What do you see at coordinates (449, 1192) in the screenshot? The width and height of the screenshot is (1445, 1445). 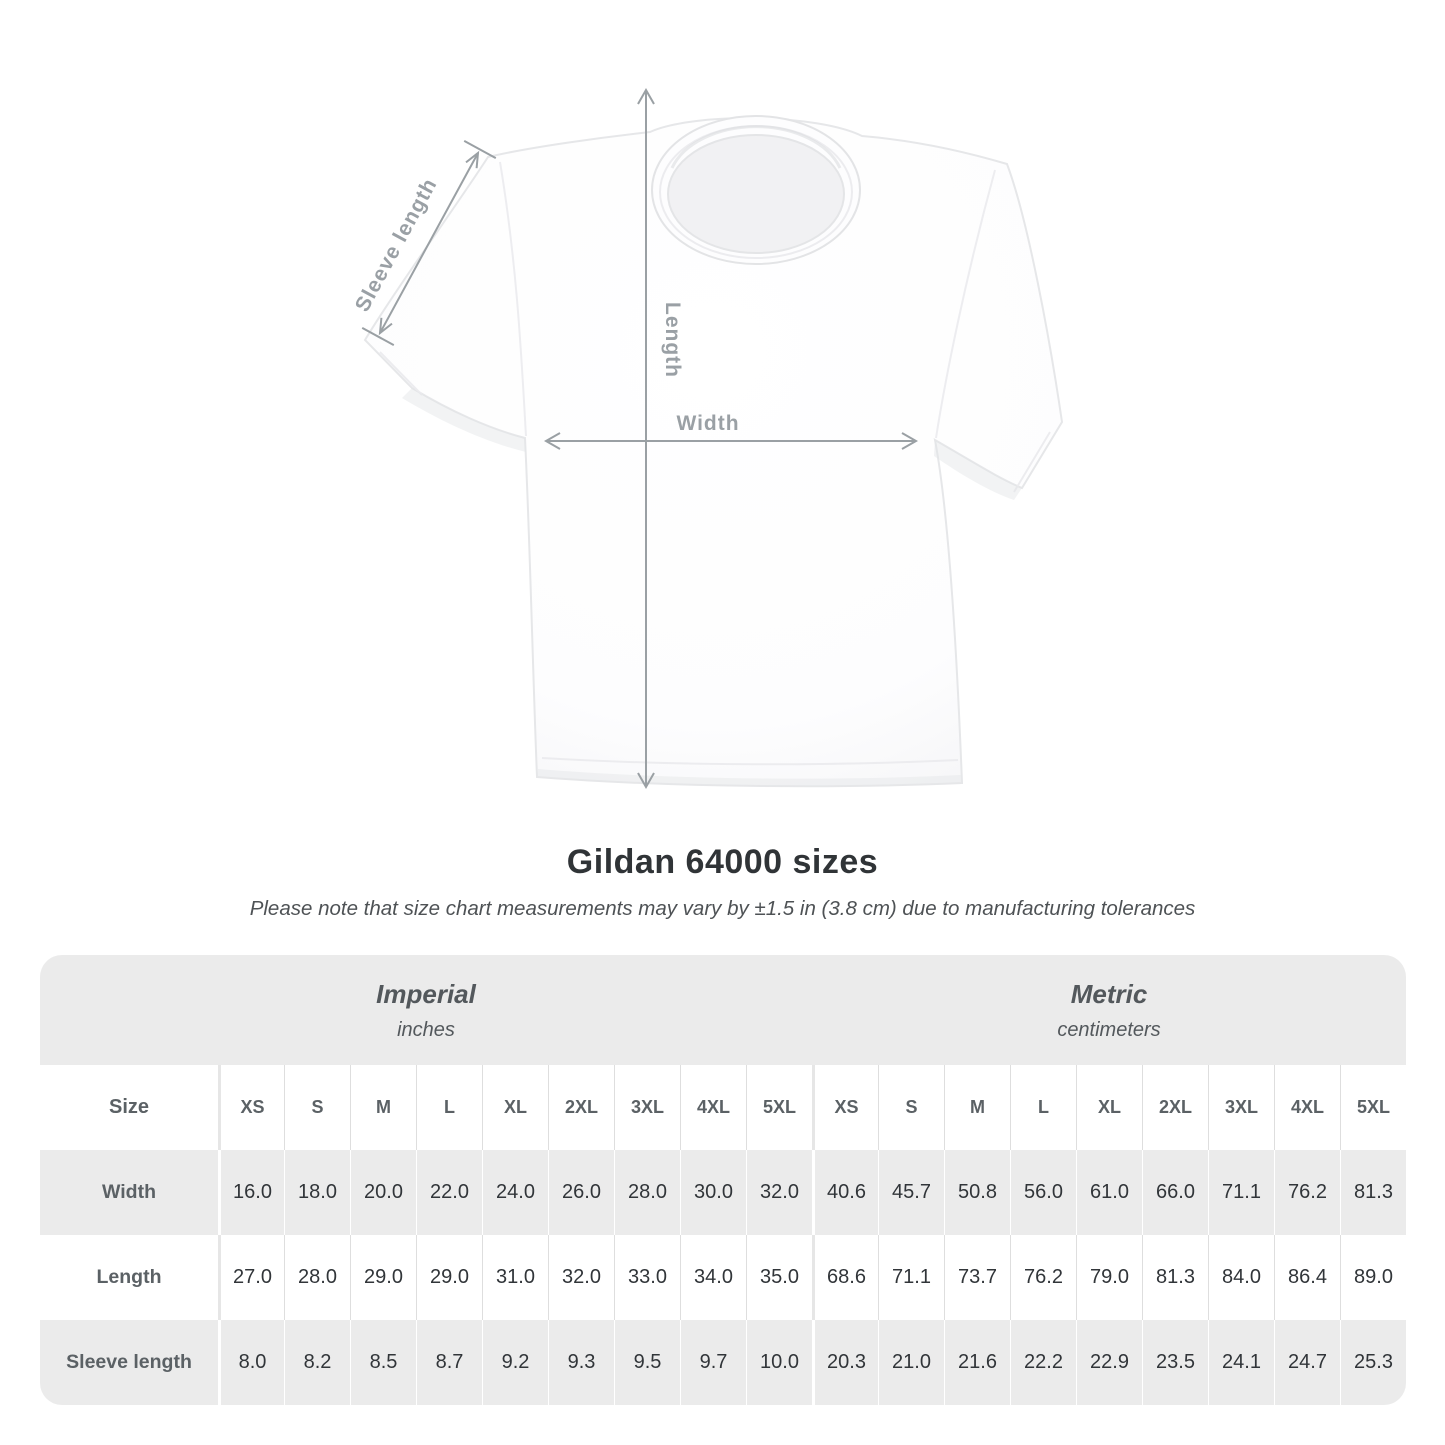 I see `table-cell: 22.0` at bounding box center [449, 1192].